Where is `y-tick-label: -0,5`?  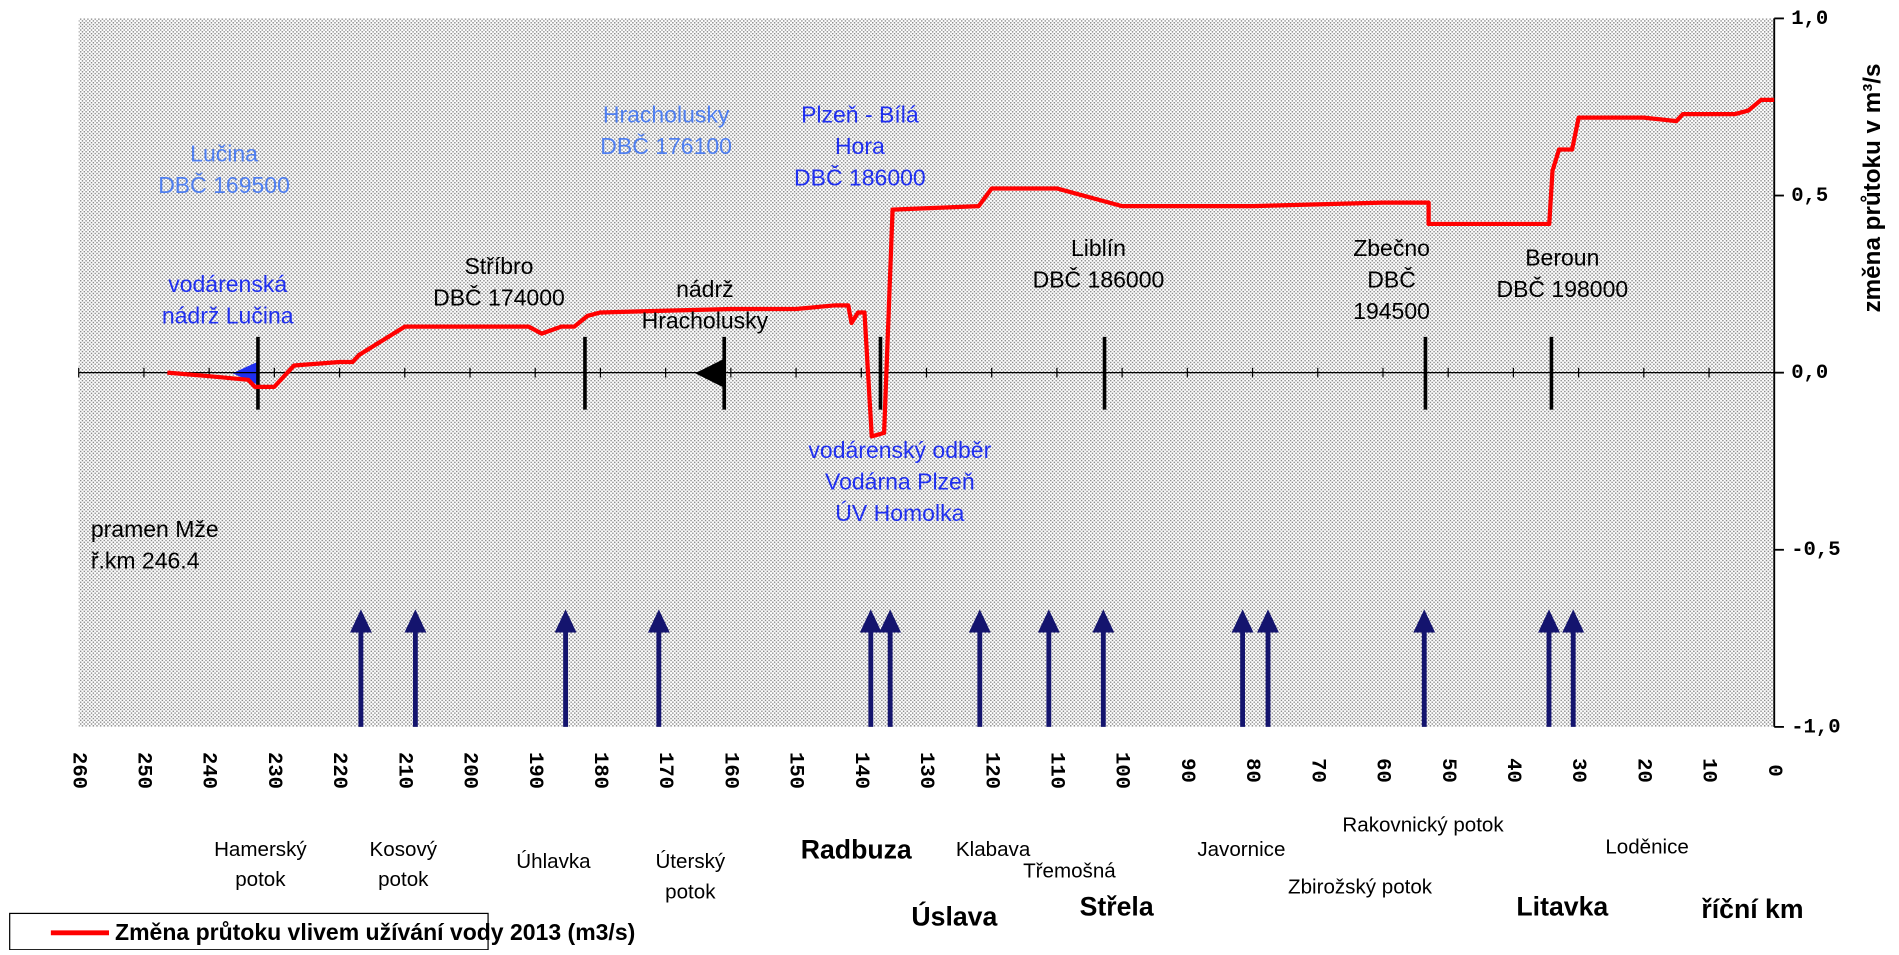 y-tick-label: -0,5 is located at coordinates (1815, 550).